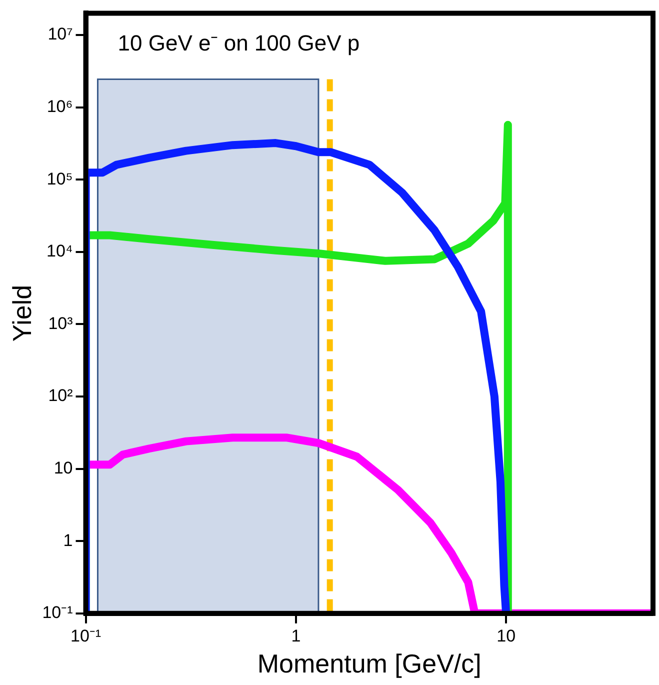 Image resolution: width=659 pixels, height=685 pixels. Describe the element at coordinates (63, 468) in the screenshot. I see `y-tick-label: 10` at that location.